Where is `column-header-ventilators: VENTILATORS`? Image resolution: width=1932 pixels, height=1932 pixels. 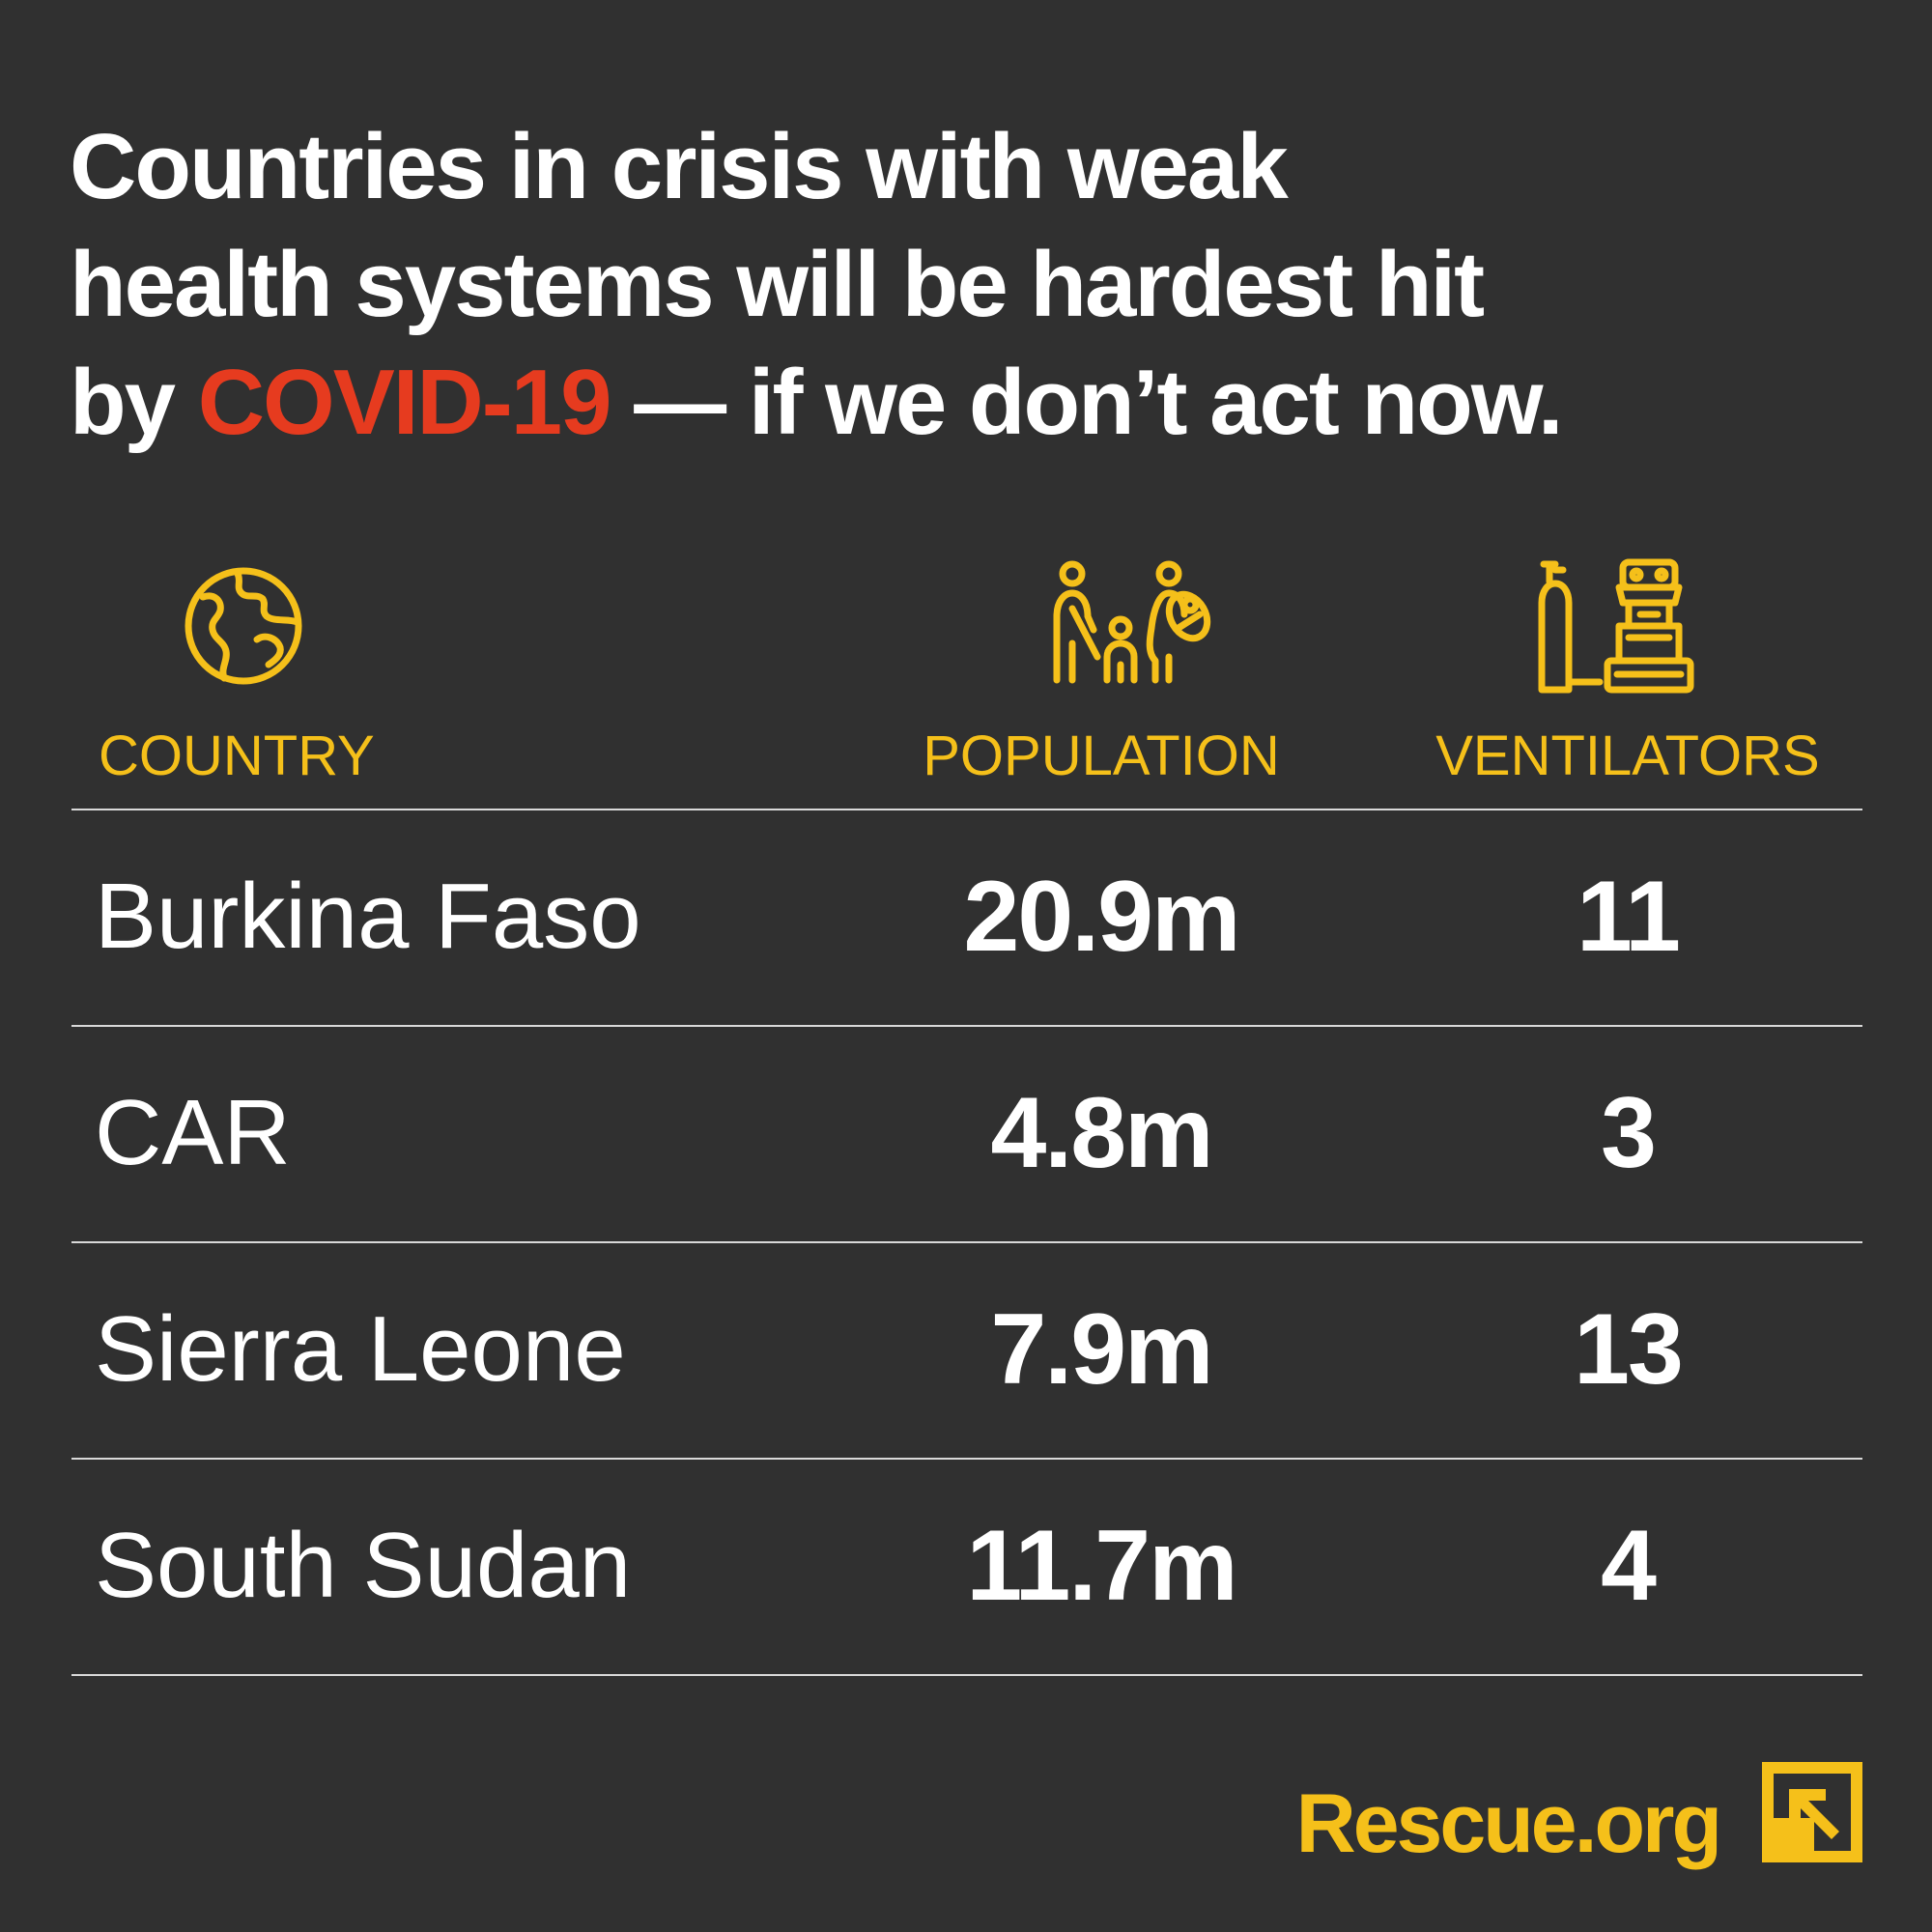 column-header-ventilators: VENTILATORS is located at coordinates (1627, 755).